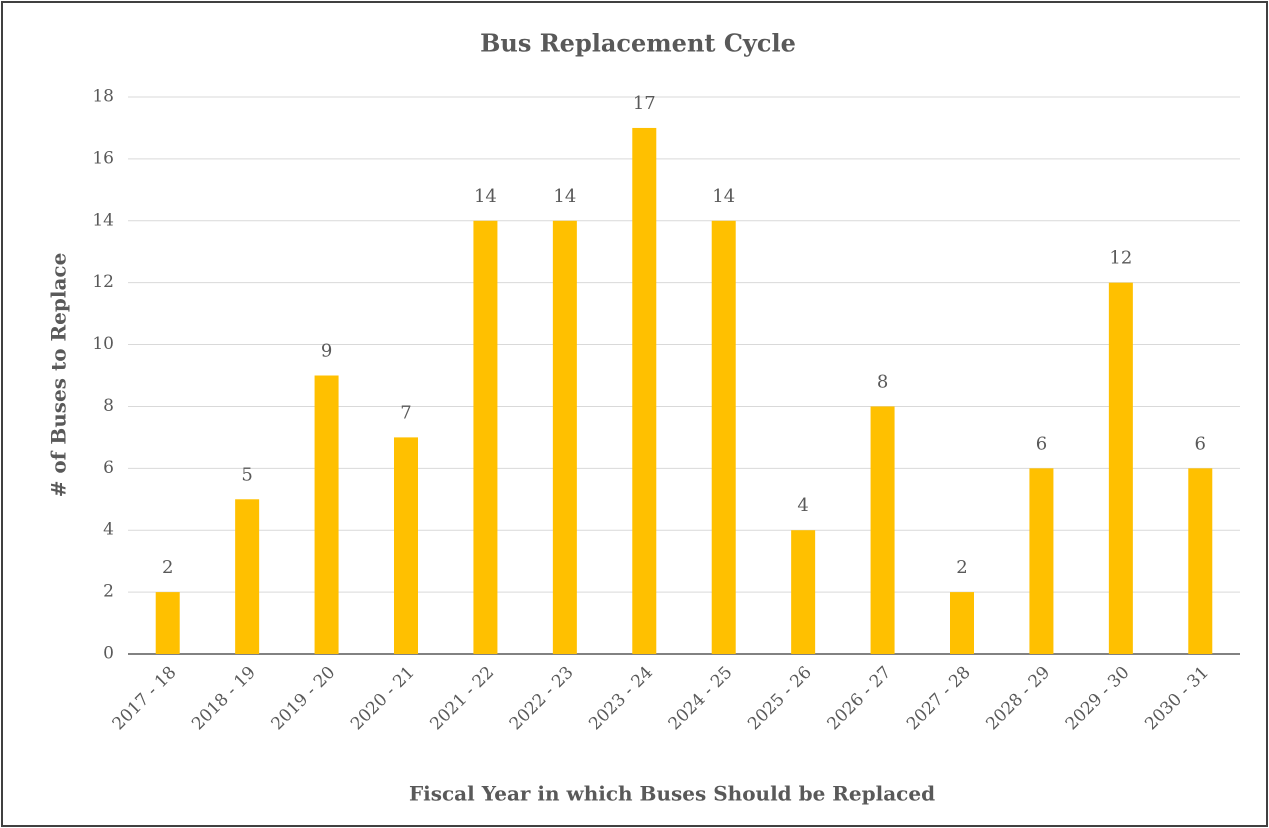  I want to click on y-tick-label: 14, so click(103, 220).